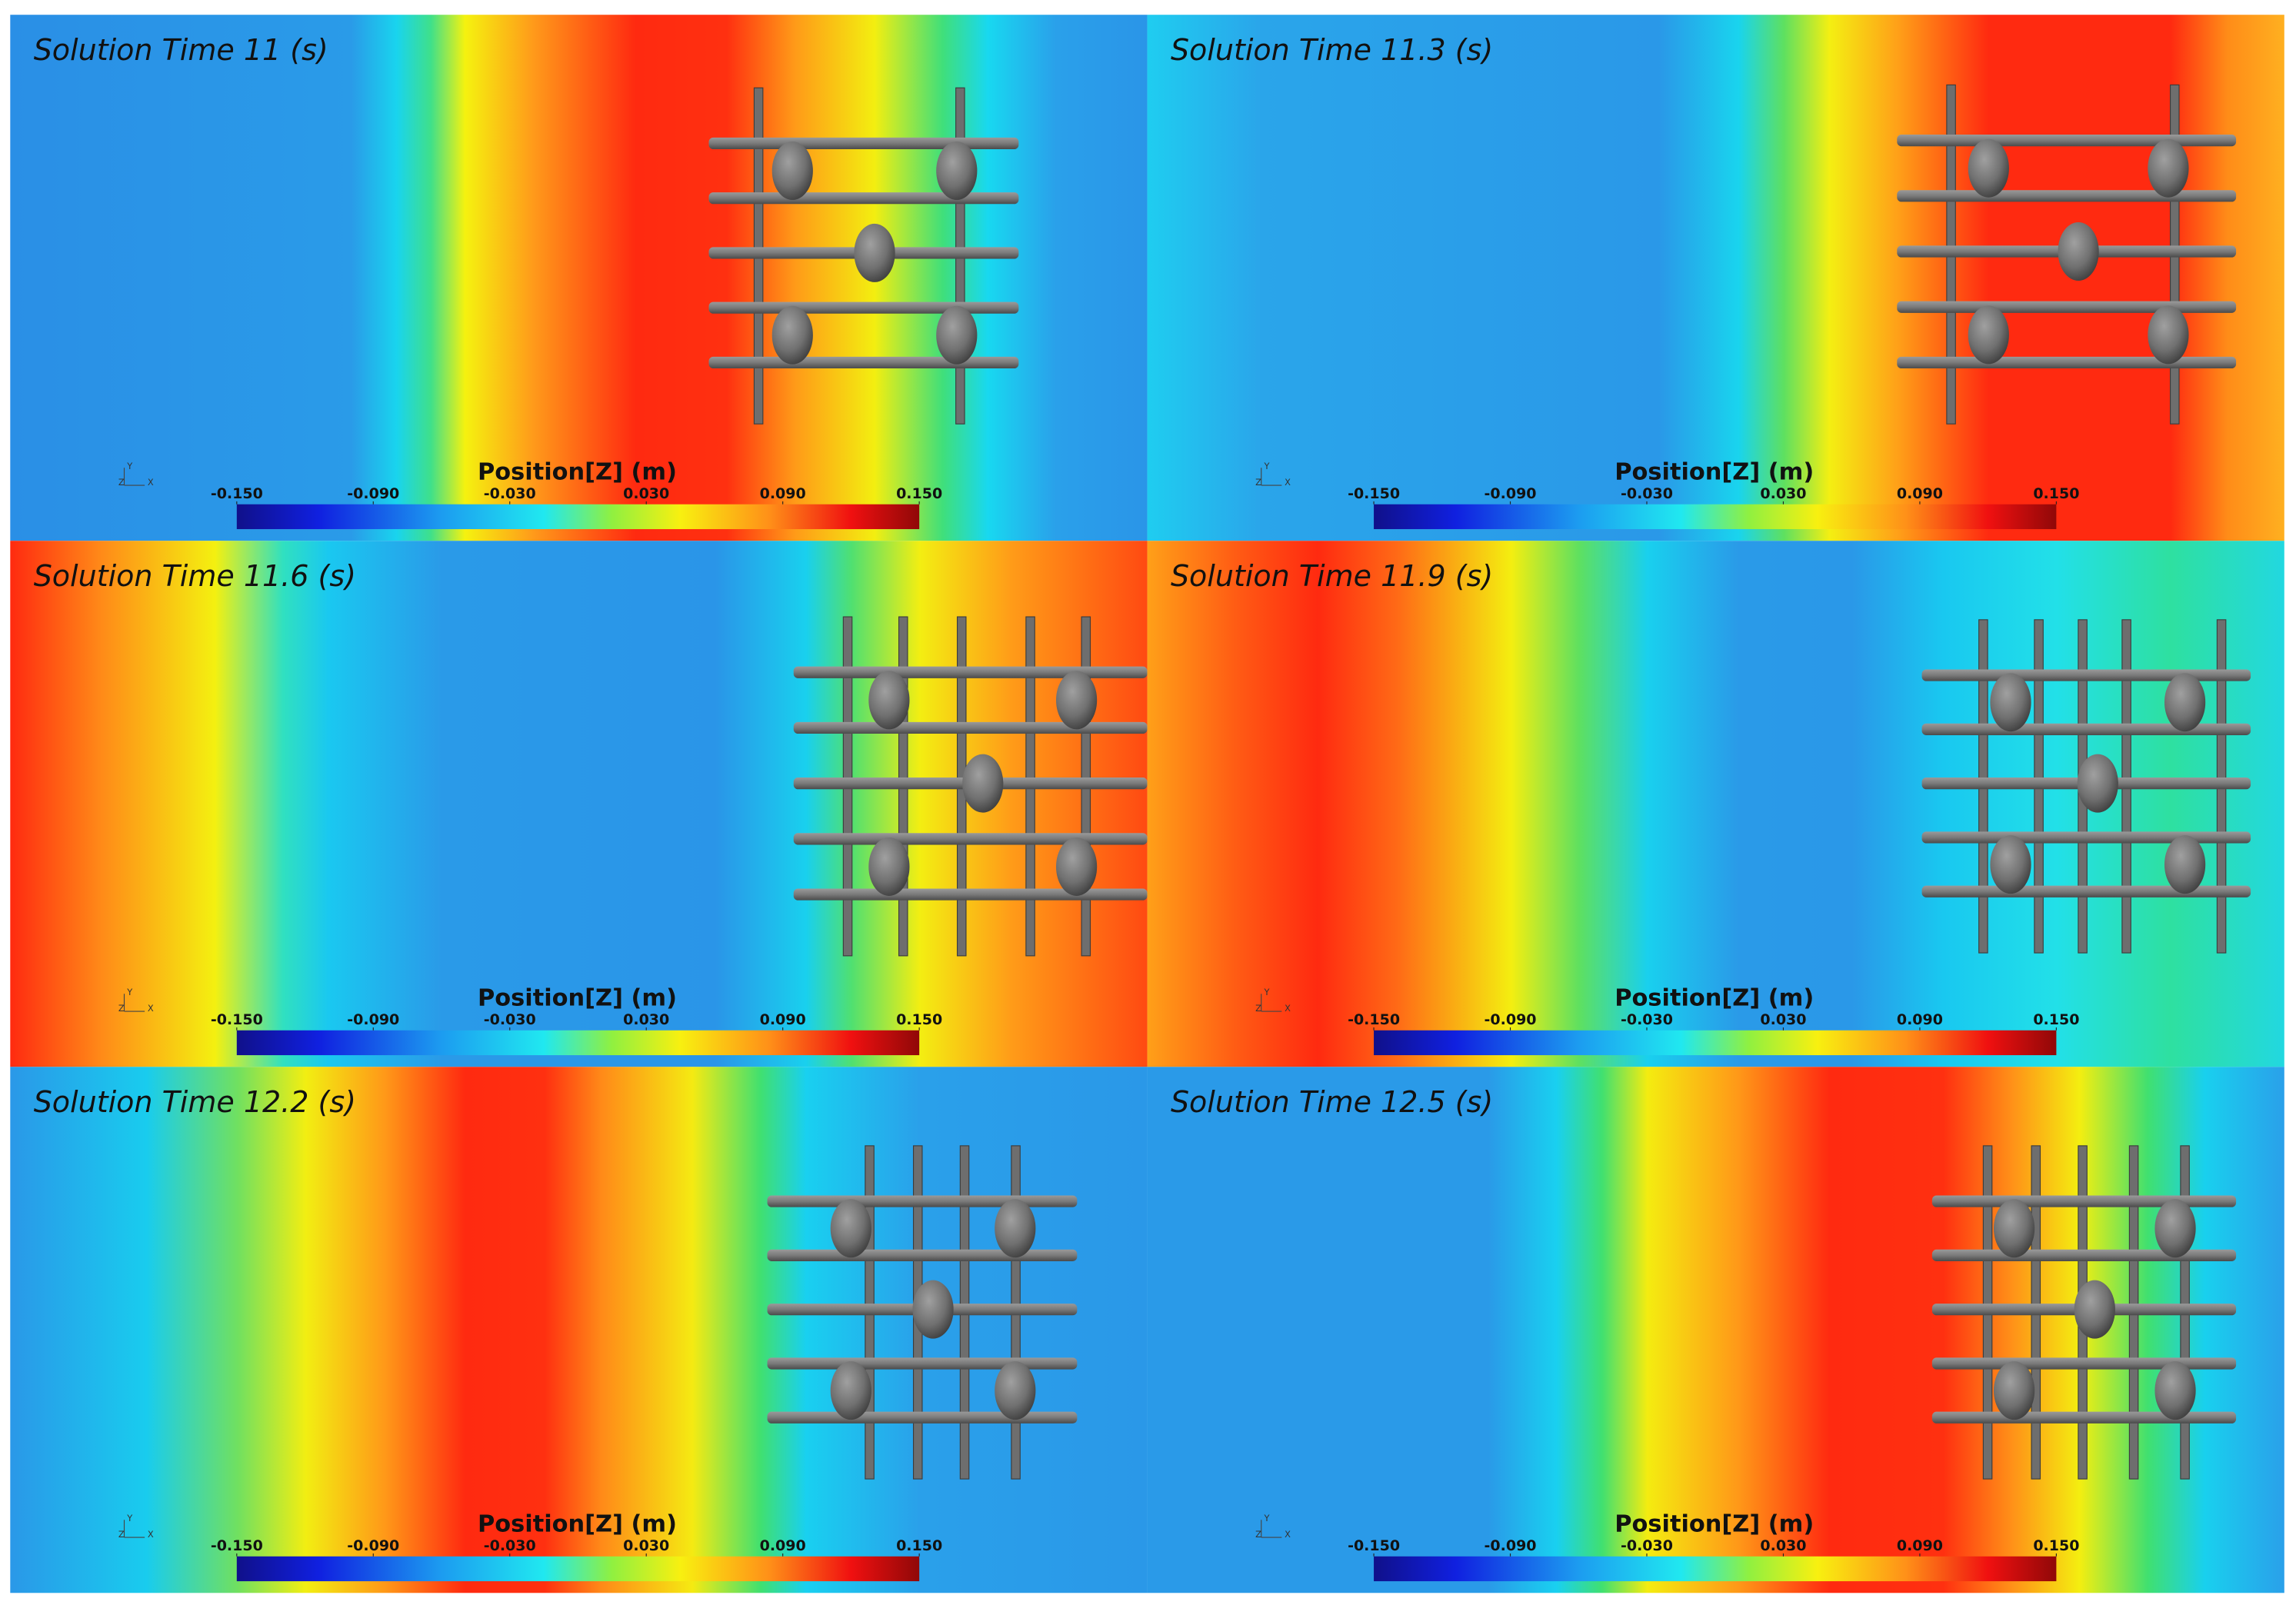 The height and width of the screenshot is (1615, 2296). What do you see at coordinates (1332, 50) in the screenshot?
I see `panel-title: Solution Time 11.3 (s)` at bounding box center [1332, 50].